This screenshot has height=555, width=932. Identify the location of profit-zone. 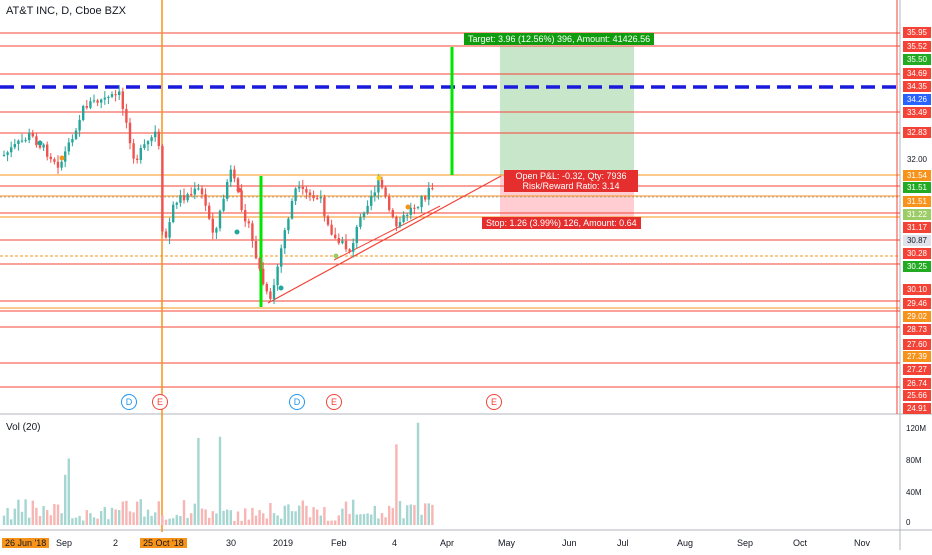
(567, 110).